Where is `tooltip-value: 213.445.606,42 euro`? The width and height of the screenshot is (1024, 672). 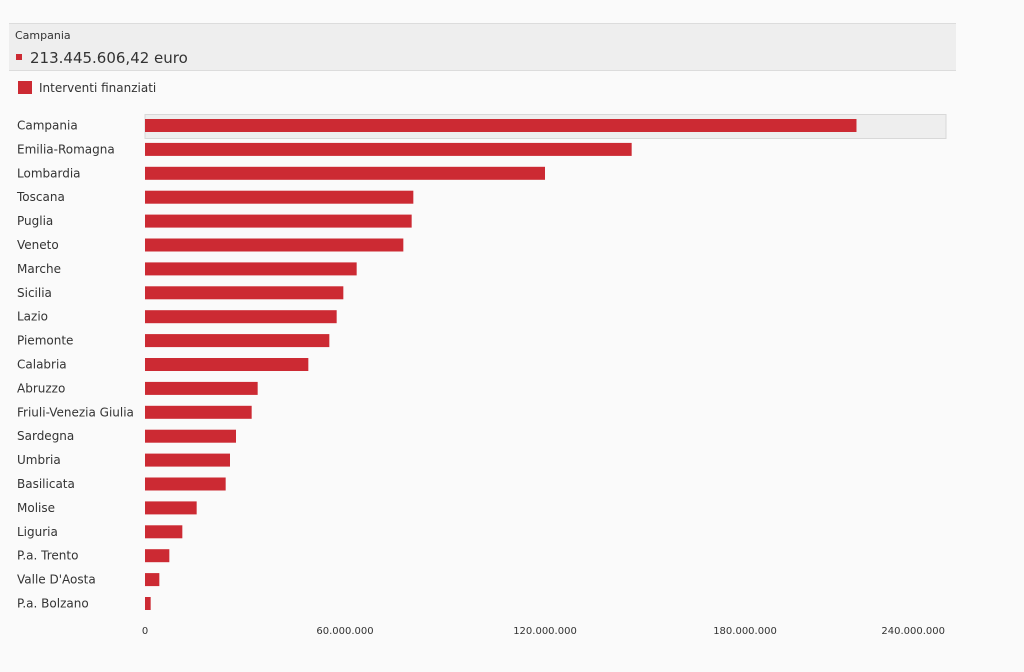
tooltip-value: 213.445.606,42 euro is located at coordinates (109, 58).